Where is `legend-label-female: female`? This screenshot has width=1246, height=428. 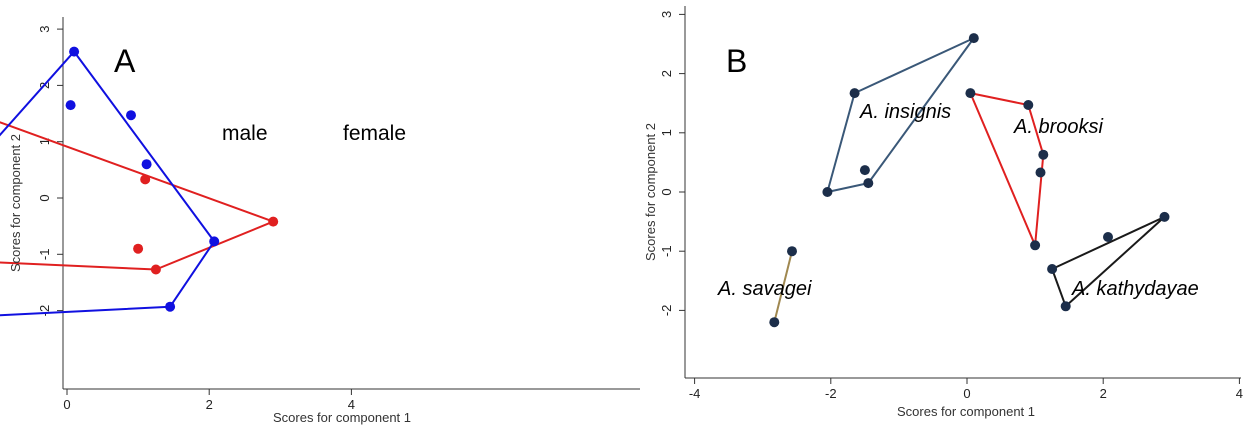
legend-label-female: female is located at coordinates (374, 133).